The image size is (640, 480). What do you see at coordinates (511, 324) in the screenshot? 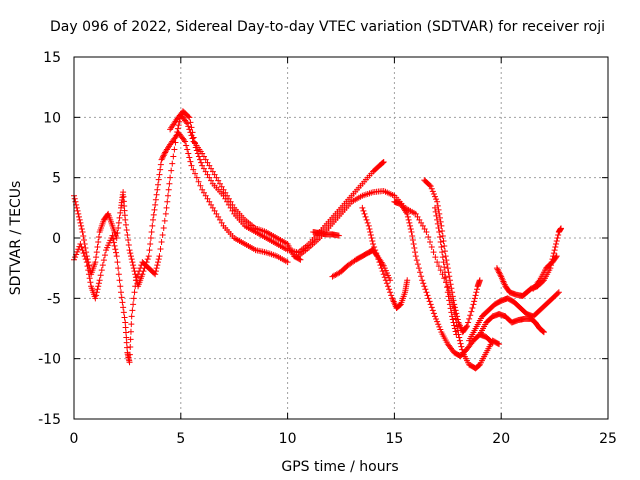
I see `series-track-l` at bounding box center [511, 324].